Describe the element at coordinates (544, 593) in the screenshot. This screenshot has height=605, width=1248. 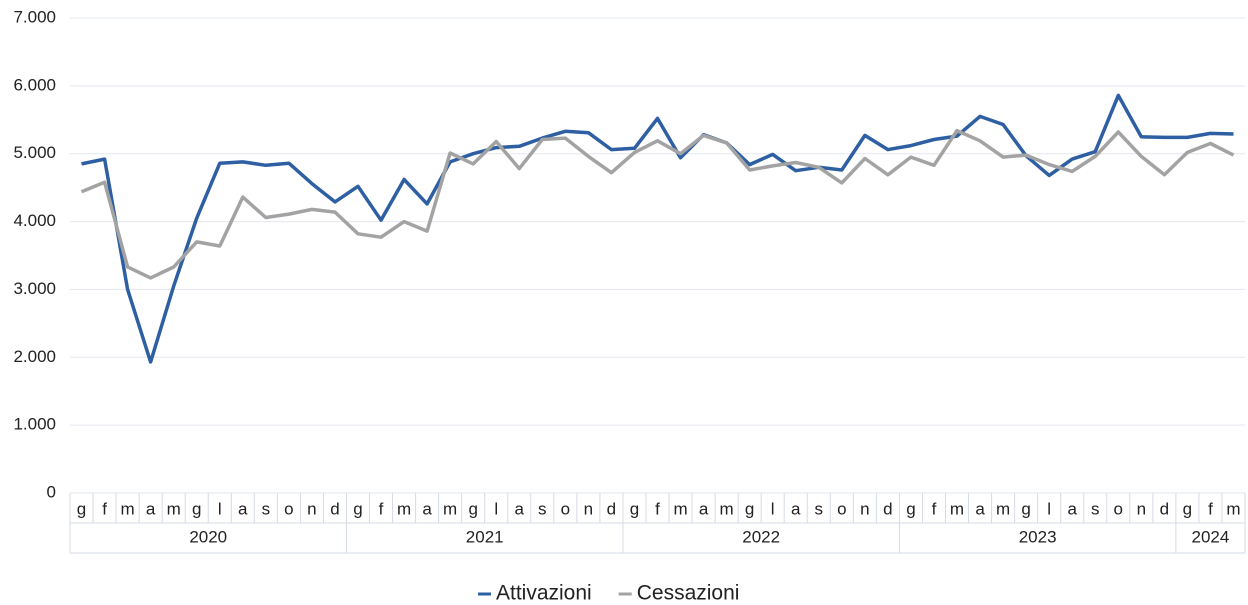
I see `legend-label: Attivazioni` at that location.